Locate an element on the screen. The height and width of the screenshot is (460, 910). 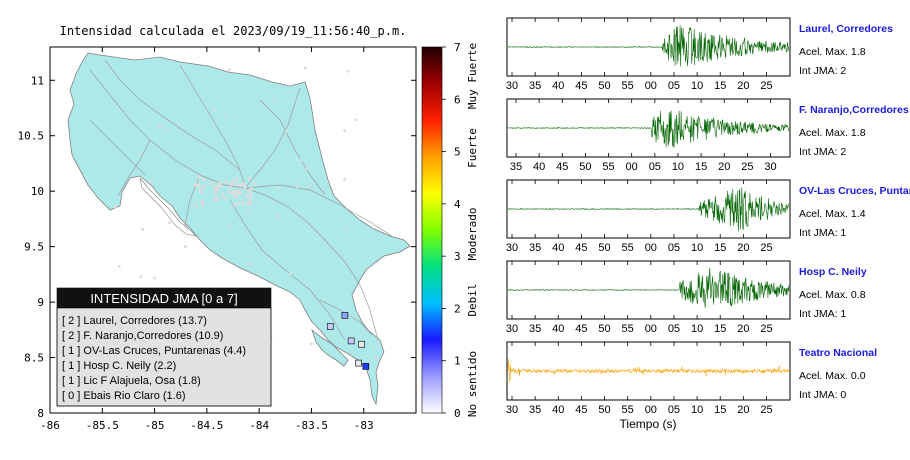
station-name: F. Naranjo,Corredores is located at coordinates (854, 110).